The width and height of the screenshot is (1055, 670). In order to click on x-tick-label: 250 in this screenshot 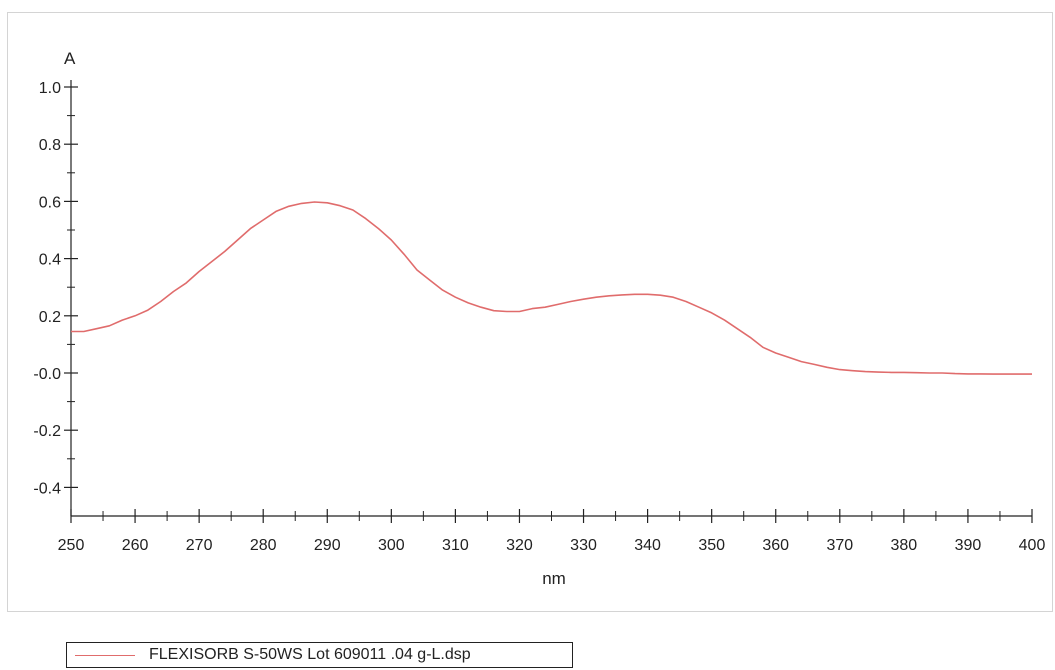, I will do `click(71, 545)`.